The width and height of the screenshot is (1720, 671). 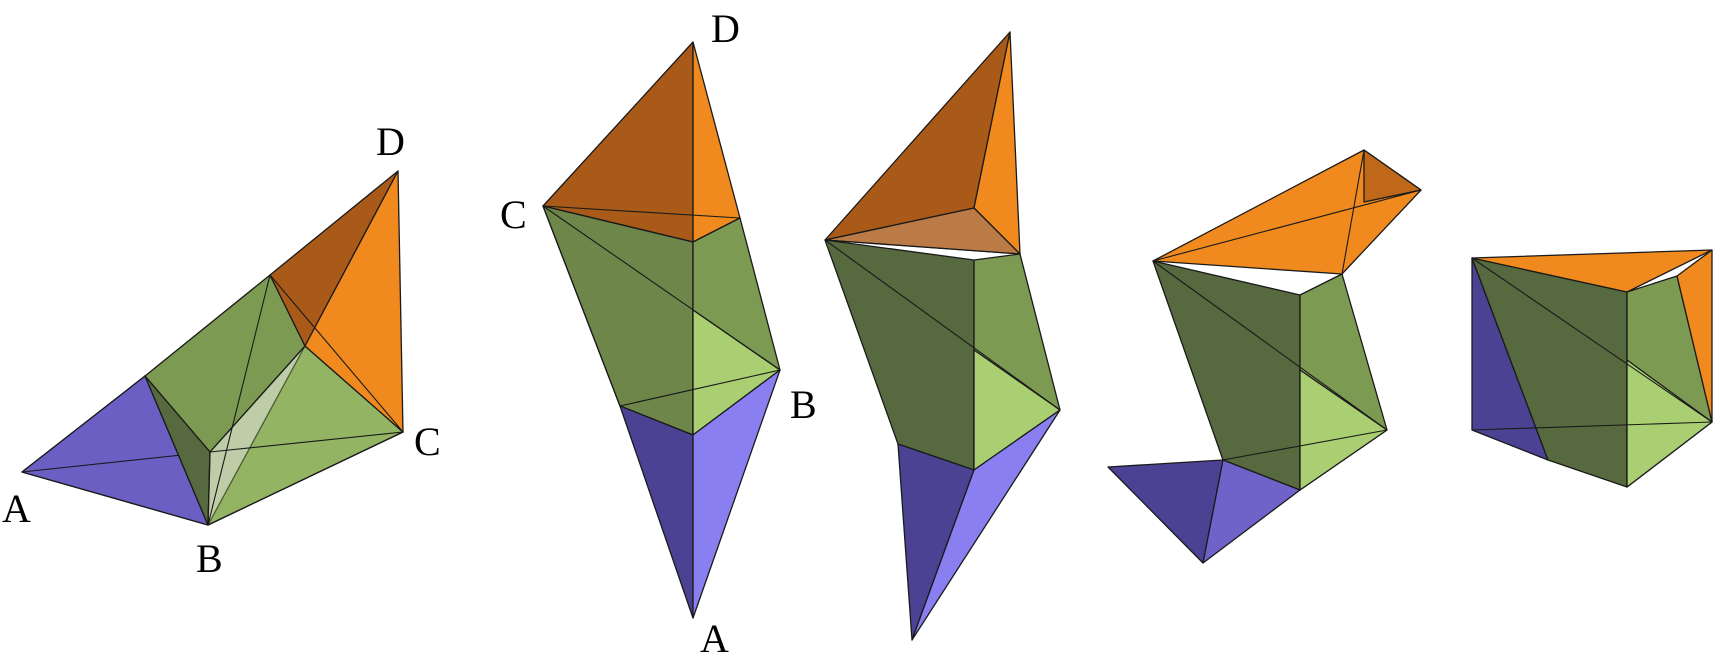 I want to click on fig3-purple-face-right, so click(x=986, y=525).